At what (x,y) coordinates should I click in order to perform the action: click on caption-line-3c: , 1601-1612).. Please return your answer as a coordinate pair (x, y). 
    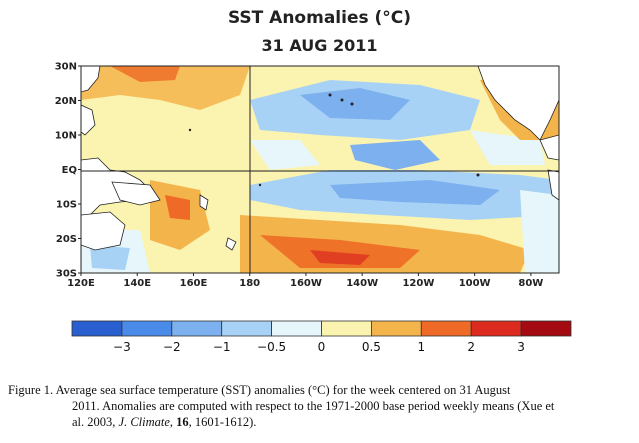
    Looking at the image, I should click on (222, 422).